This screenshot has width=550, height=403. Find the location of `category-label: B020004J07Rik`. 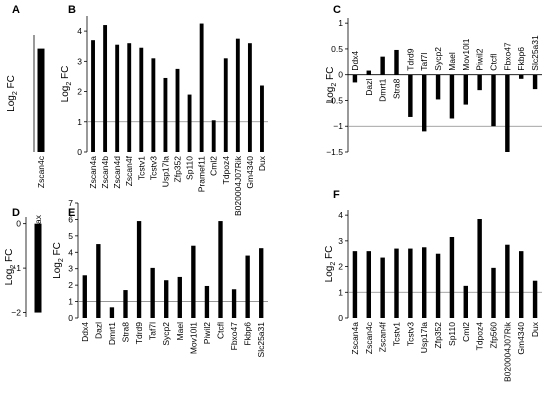

category-label: B020004J07Rik is located at coordinates (238, 185).